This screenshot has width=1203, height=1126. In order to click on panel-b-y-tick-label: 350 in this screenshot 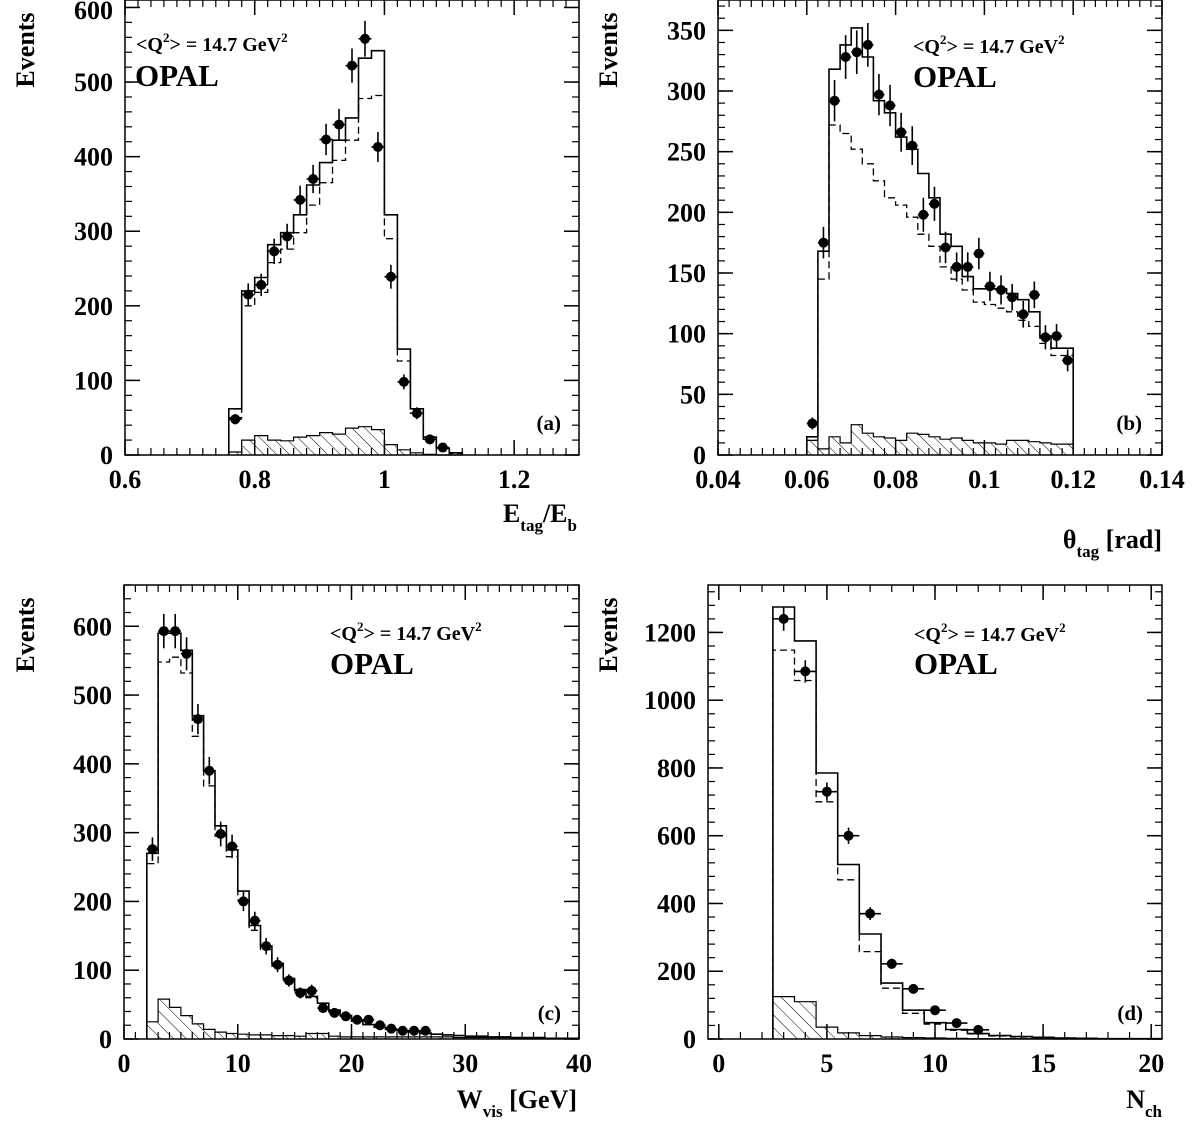, I will do `click(686, 30)`.